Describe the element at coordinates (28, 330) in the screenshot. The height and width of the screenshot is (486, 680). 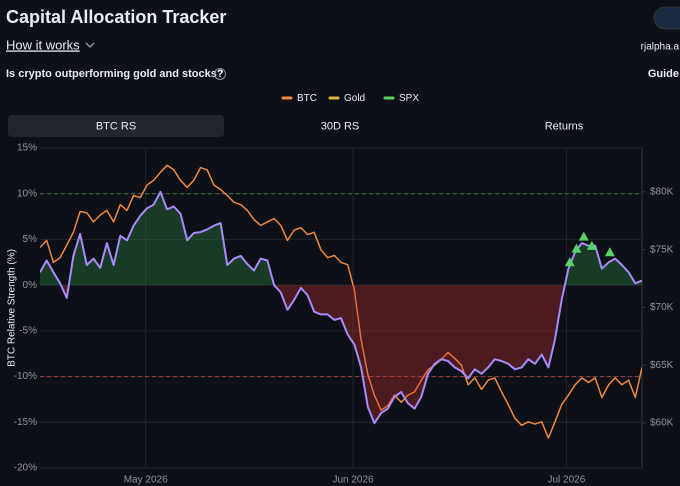
I see `y-tick-label: -5%` at that location.